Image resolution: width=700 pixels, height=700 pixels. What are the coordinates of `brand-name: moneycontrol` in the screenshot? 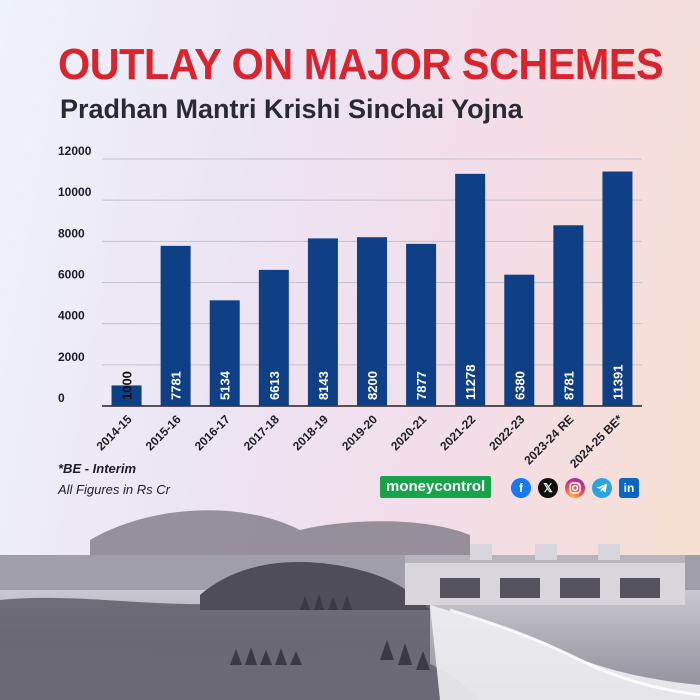 It's located at (436, 486).